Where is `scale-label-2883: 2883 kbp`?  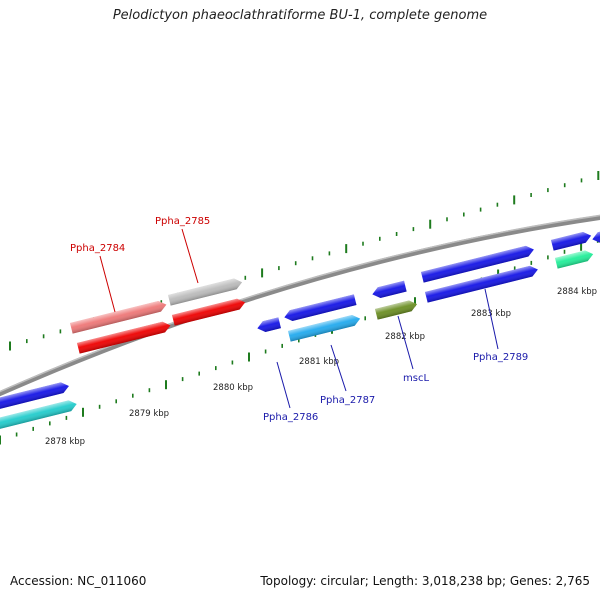
scale-label-2883: 2883 kbp is located at coordinates (491, 314).